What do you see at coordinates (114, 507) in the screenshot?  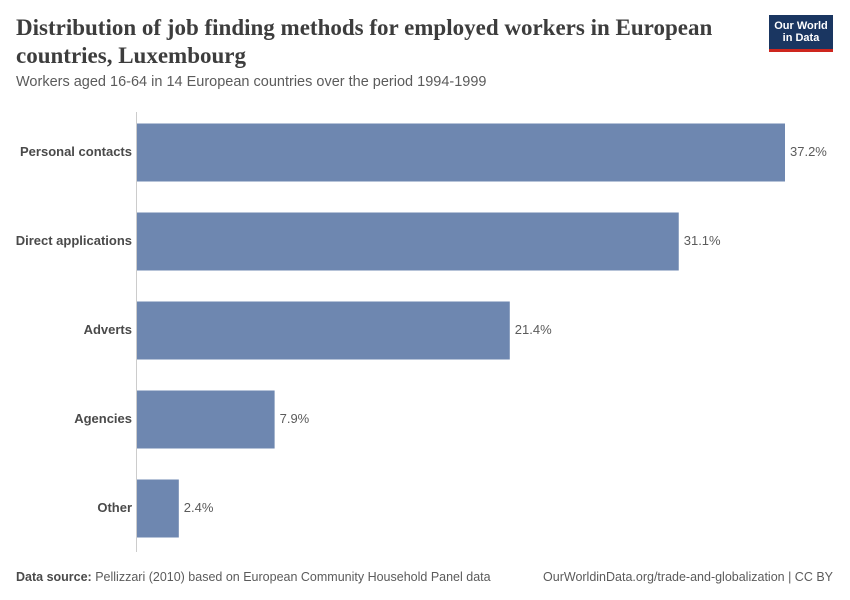 I see `y-tick-label: Other` at bounding box center [114, 507].